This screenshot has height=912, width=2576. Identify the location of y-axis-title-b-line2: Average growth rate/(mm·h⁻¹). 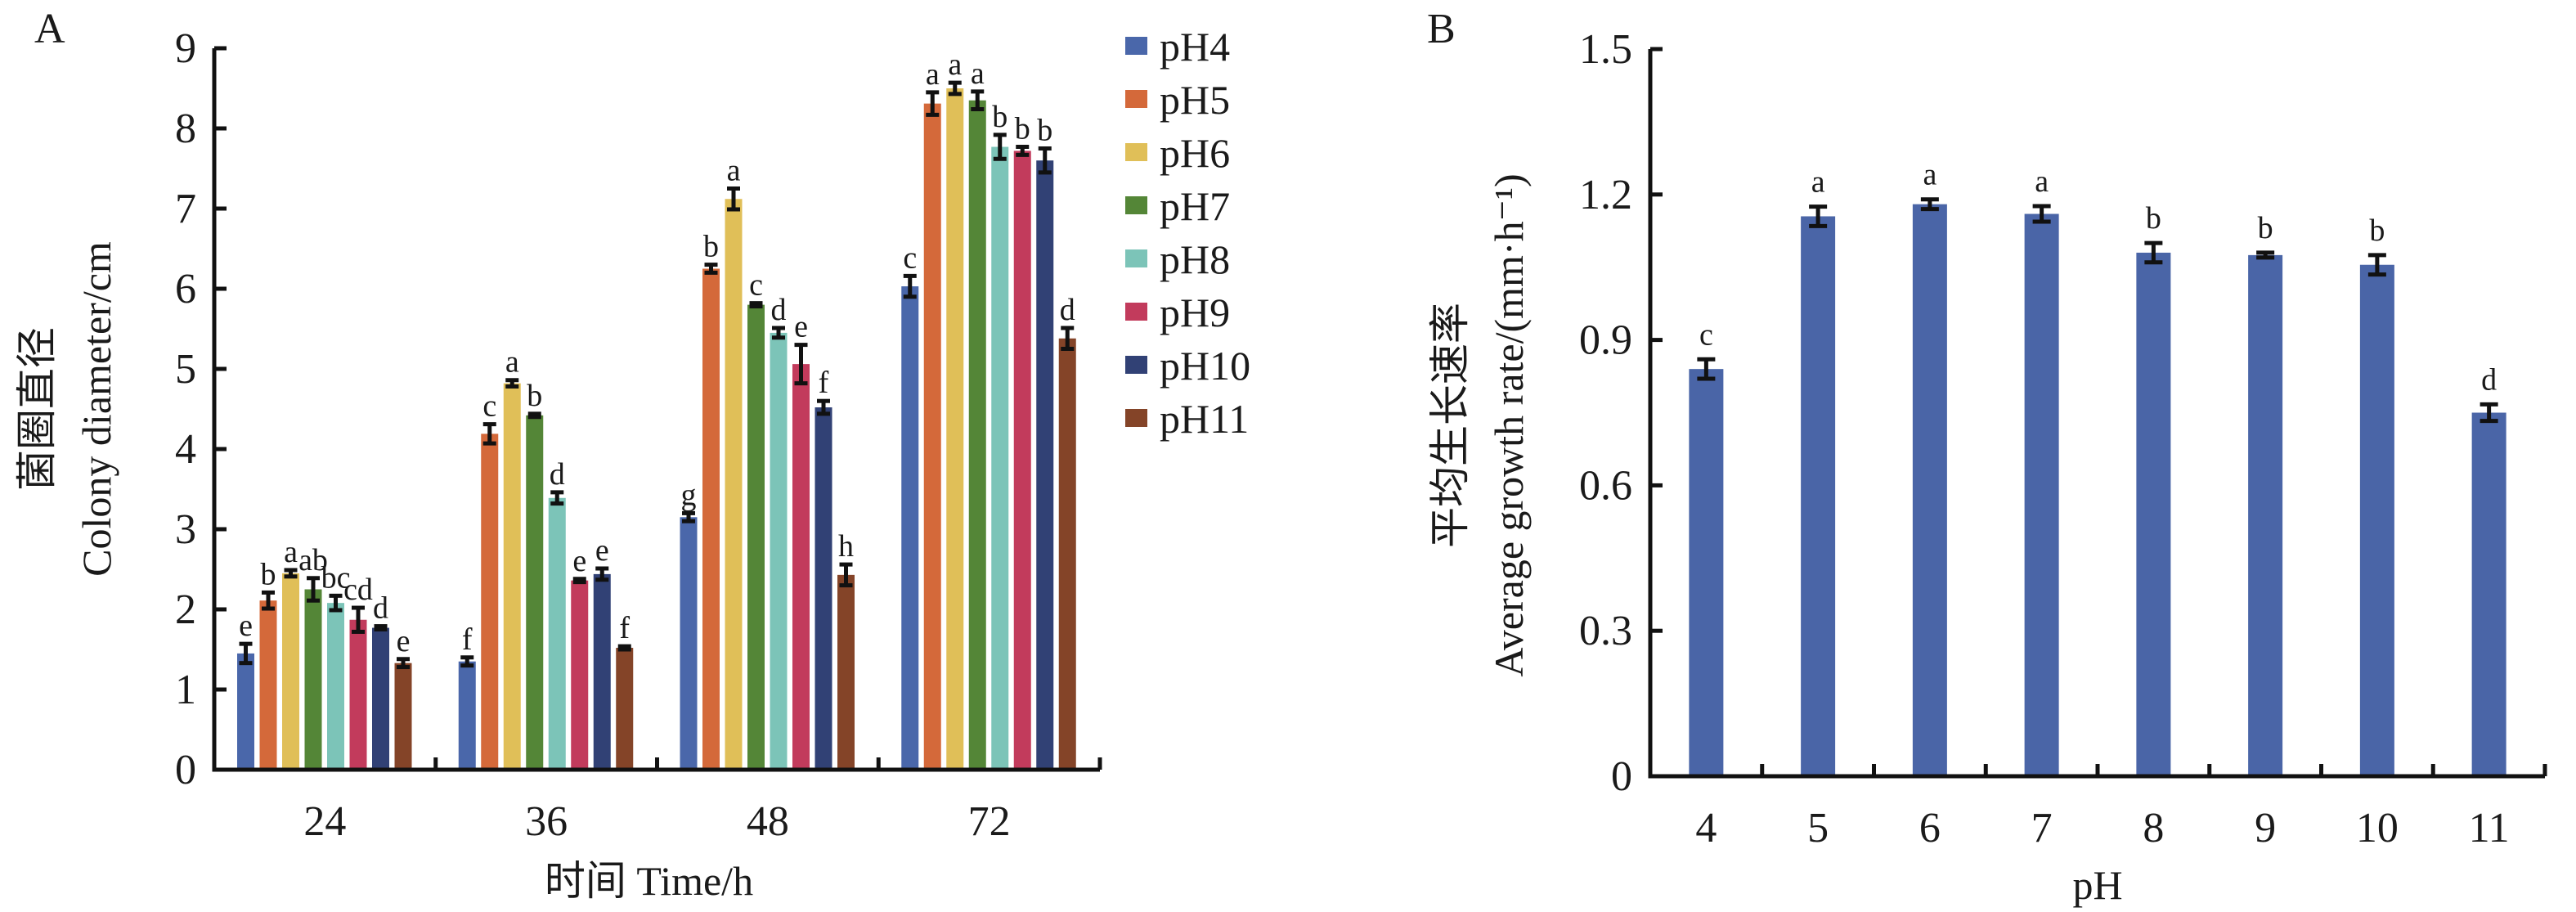
(1509, 425).